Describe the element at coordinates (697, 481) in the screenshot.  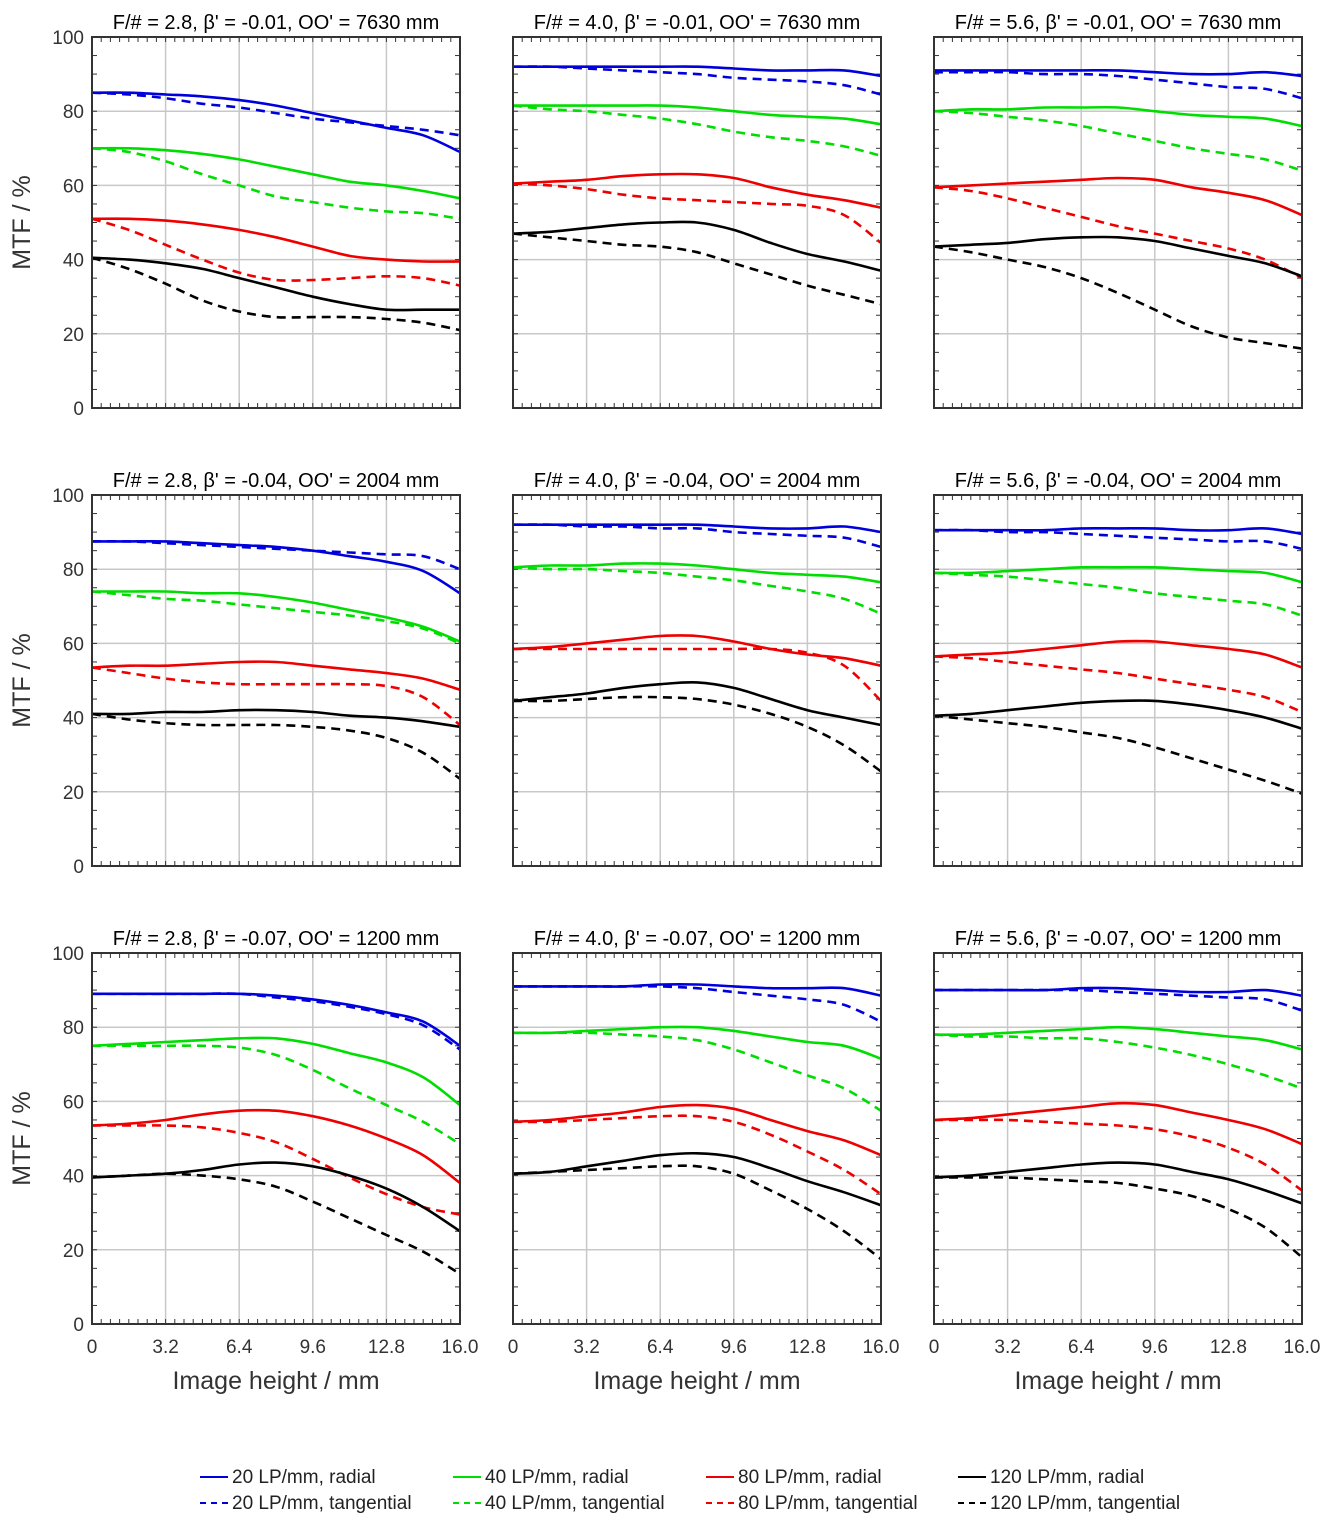
I see `panel-title: F/# = 4.0, β' = -0.04, OO' = 2004 mm` at that location.